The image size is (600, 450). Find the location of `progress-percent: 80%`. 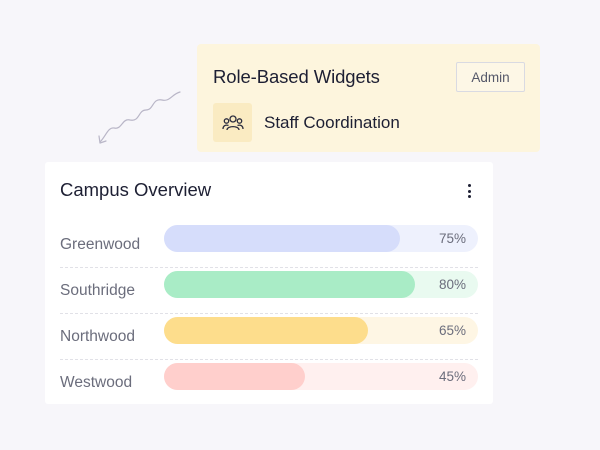

progress-percent: 80% is located at coordinates (452, 284).